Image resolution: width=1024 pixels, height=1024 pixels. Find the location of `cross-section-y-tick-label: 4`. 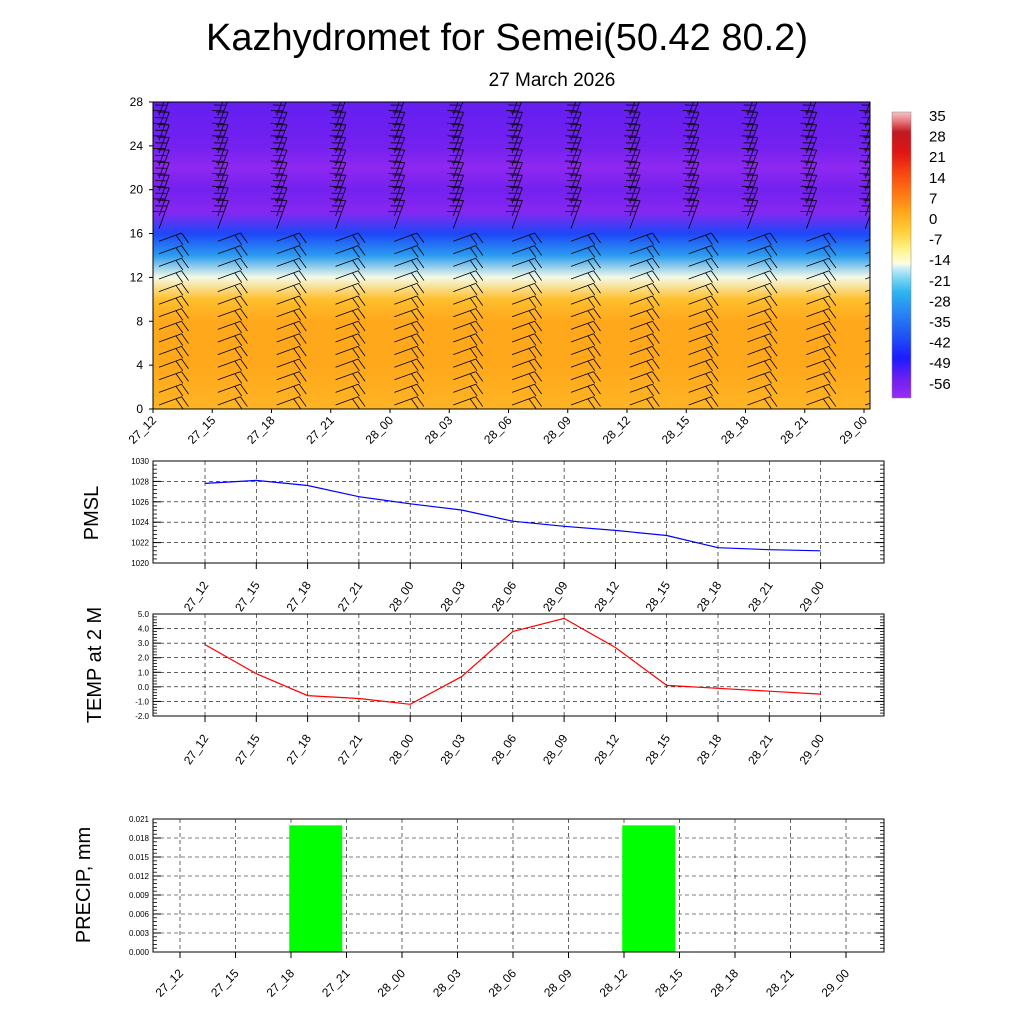

cross-section-y-tick-label: 4 is located at coordinates (139, 365).